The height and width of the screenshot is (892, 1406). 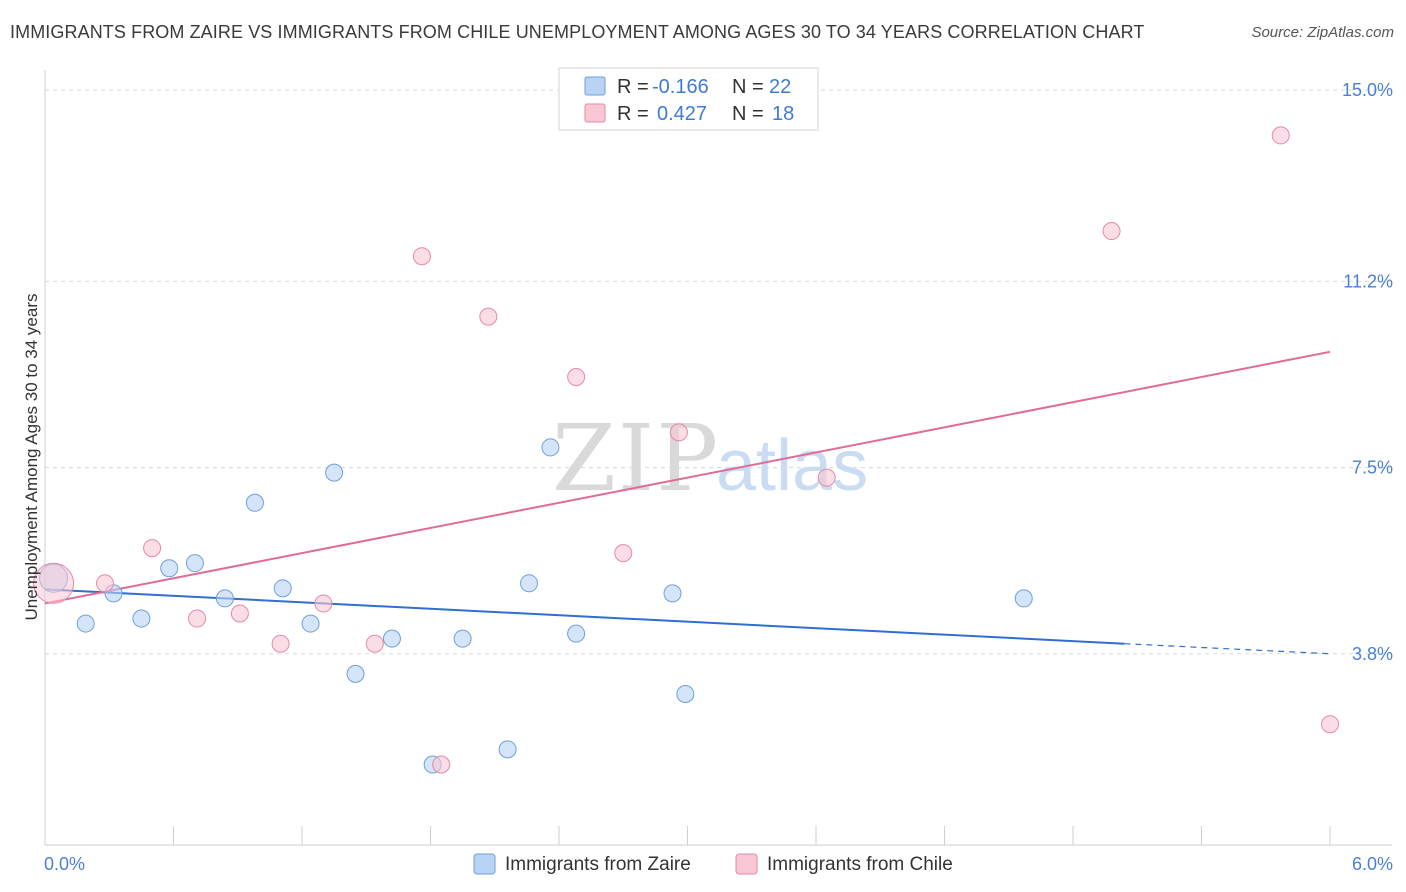 What do you see at coordinates (792, 466) in the screenshot?
I see `watermark-atlas: atlas` at bounding box center [792, 466].